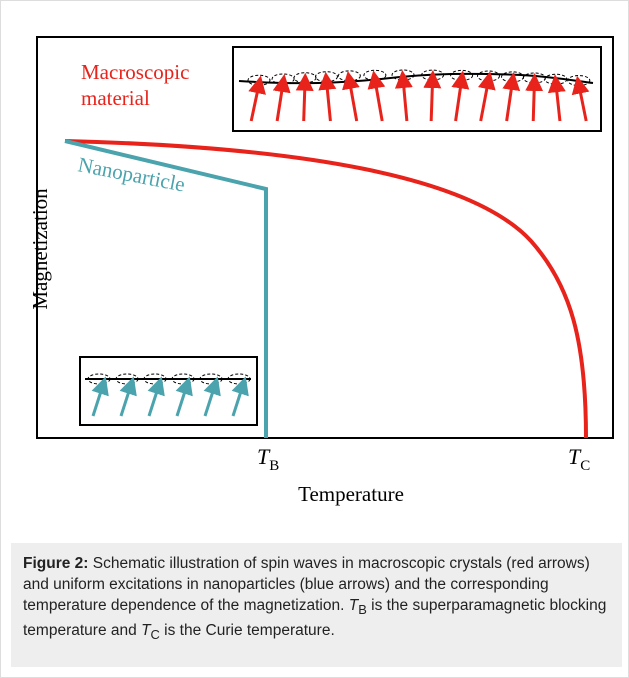 This screenshot has width=629, height=678. What do you see at coordinates (417, 89) in the screenshot?
I see `macroscopic-inset` at bounding box center [417, 89].